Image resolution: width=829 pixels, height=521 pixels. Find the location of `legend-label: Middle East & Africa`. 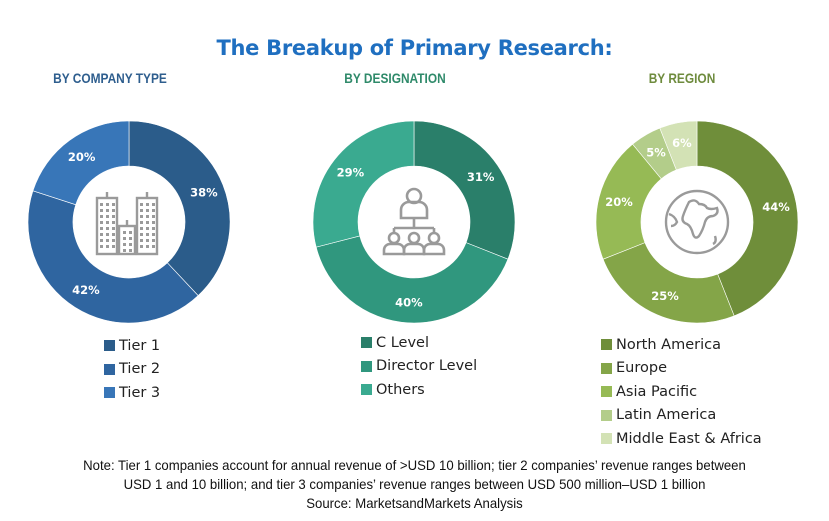

legend-label: Middle East & Africa is located at coordinates (689, 438).